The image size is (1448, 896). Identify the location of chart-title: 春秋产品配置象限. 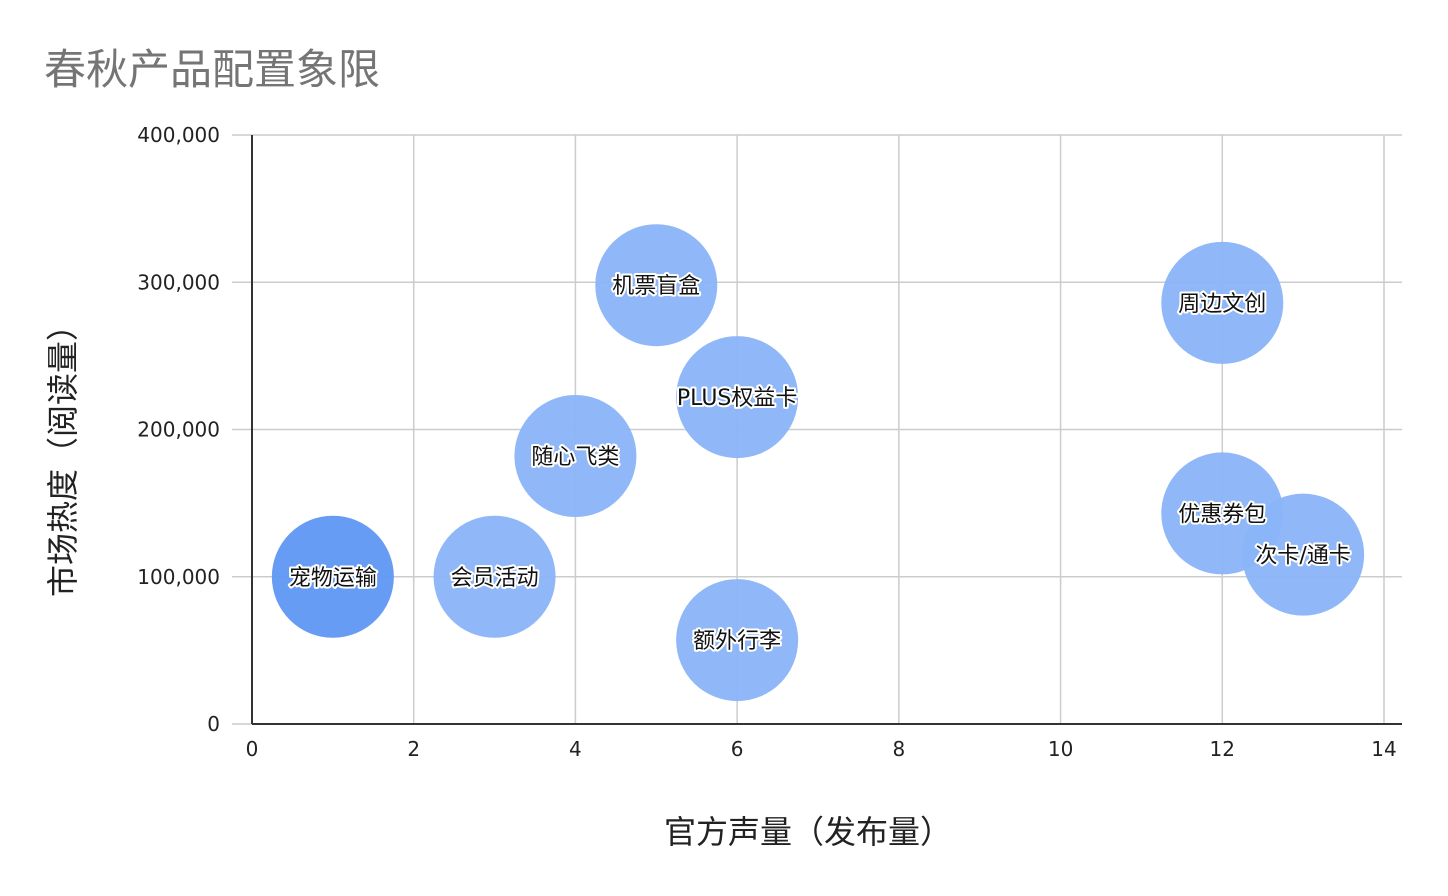
(212, 69).